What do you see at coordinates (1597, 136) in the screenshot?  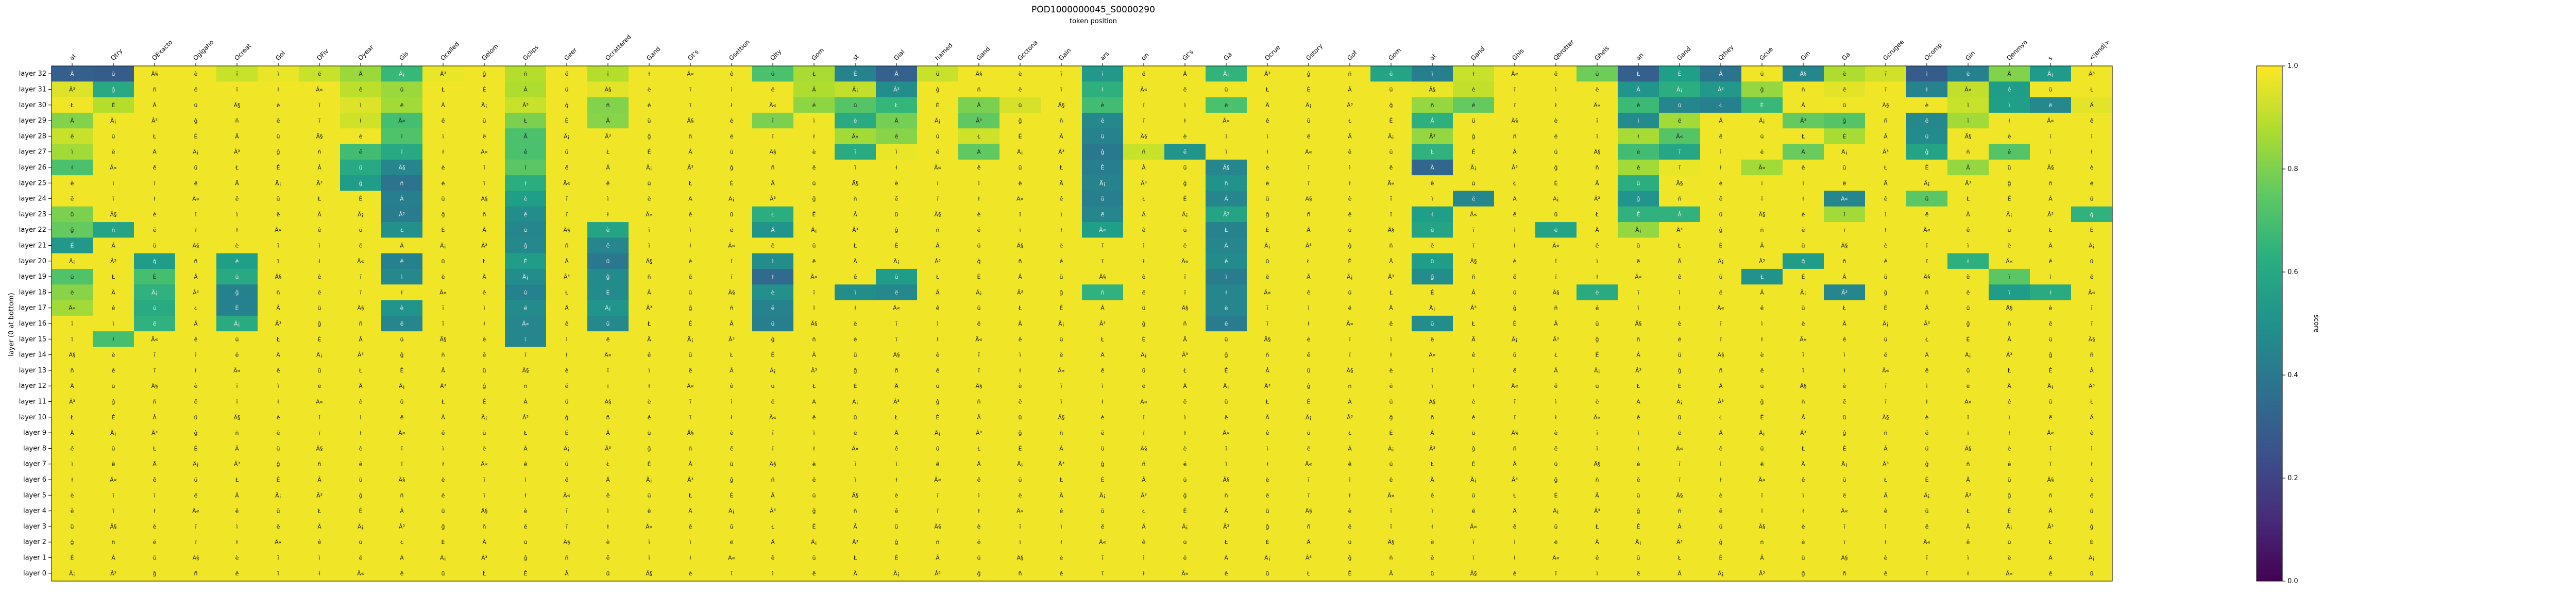 I see `heatmap-cell-label: ï` at bounding box center [1597, 136].